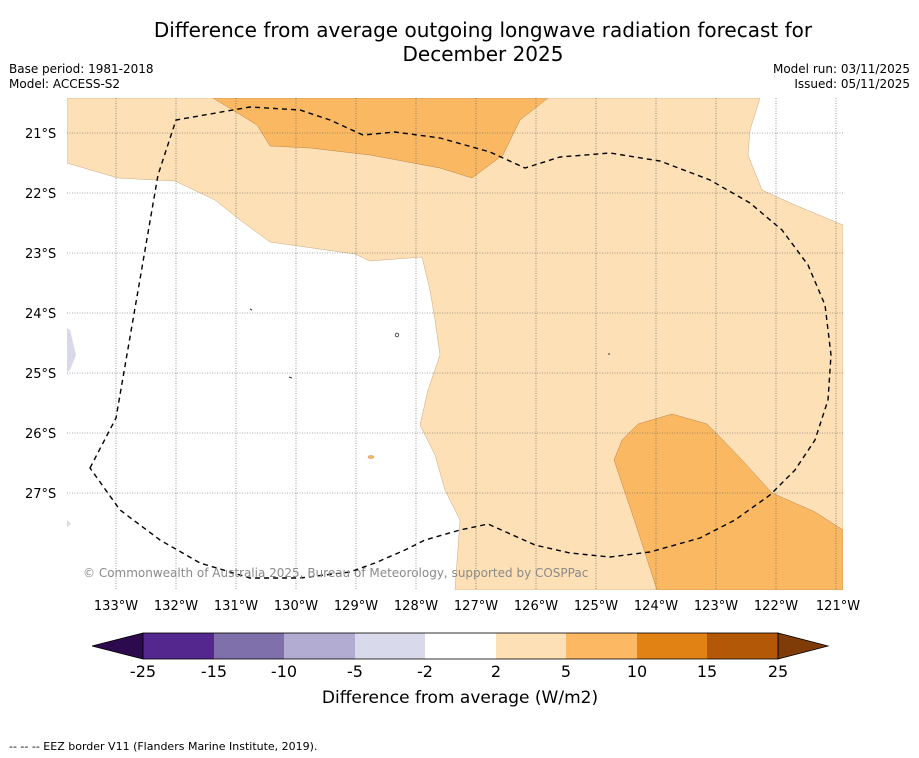  Describe the element at coordinates (65, 84) in the screenshot. I see `model-name: Model: ACCESS-S2` at that location.